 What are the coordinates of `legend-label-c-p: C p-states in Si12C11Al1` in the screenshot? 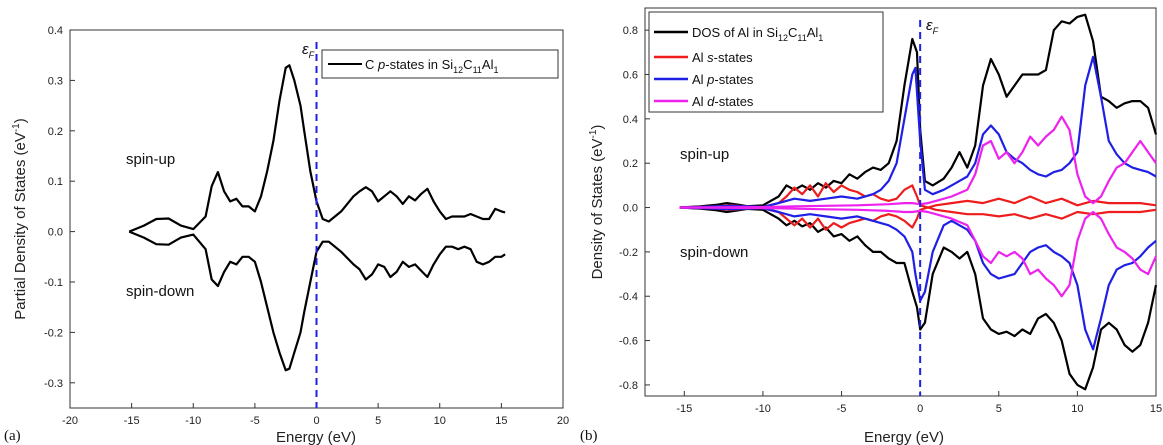 It's located at (431, 66).